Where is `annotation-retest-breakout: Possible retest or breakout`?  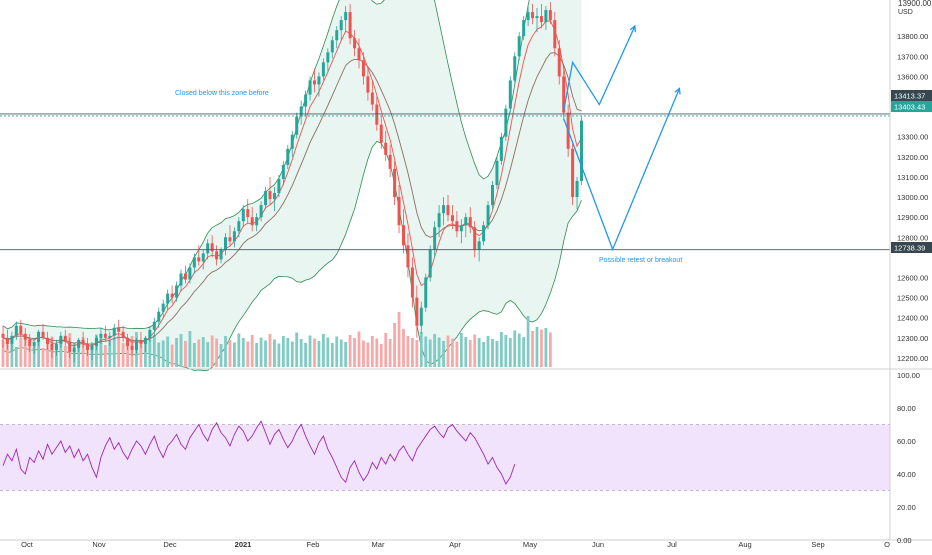
annotation-retest-breakout: Possible retest or breakout is located at coordinates (640, 260).